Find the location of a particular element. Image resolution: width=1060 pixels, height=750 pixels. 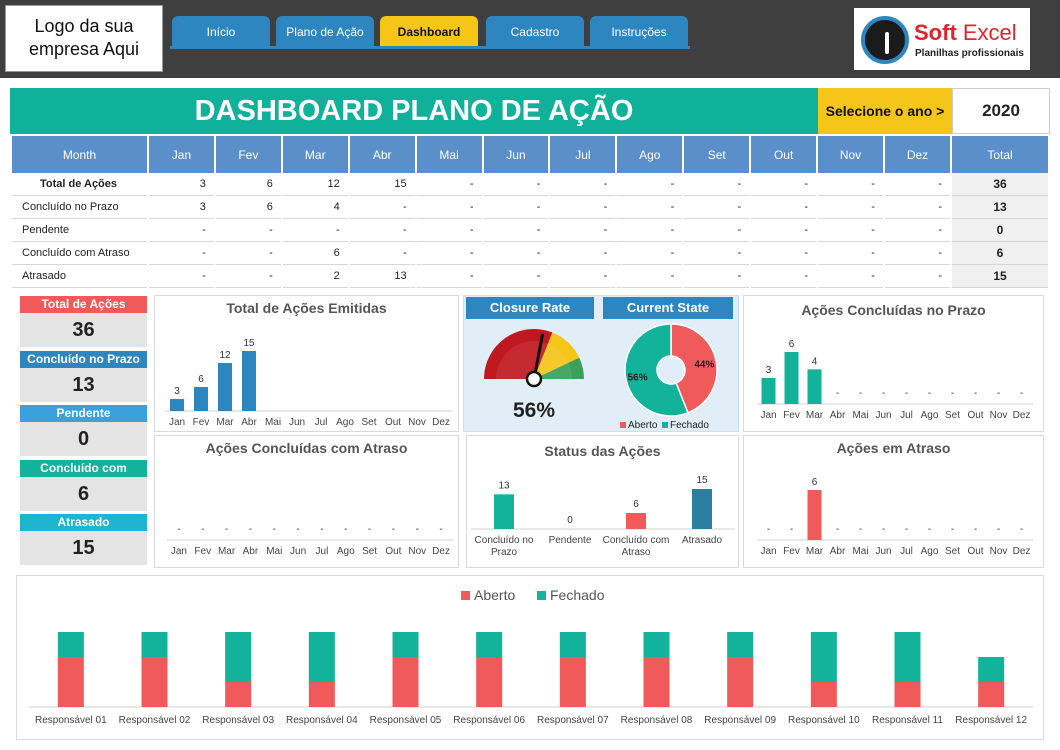

nav-tab-plano-de-acao: Plano de Ação is located at coordinates (325, 31).